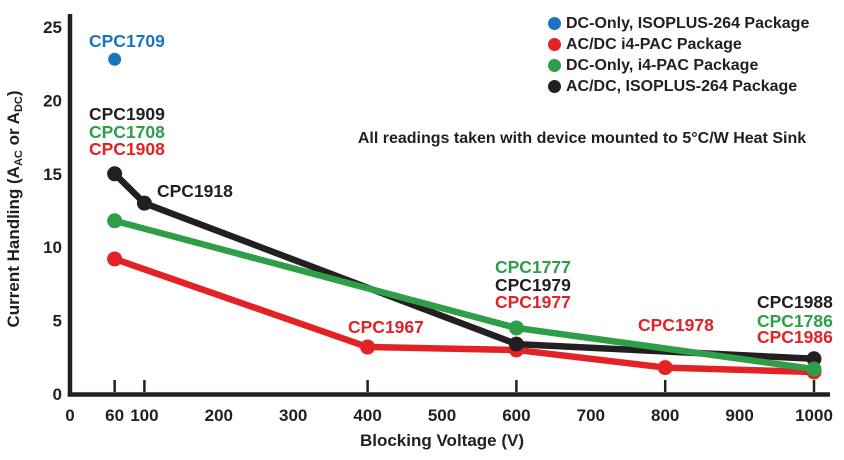  I want to click on legend-marker-blue-dot-icon, so click(554, 23).